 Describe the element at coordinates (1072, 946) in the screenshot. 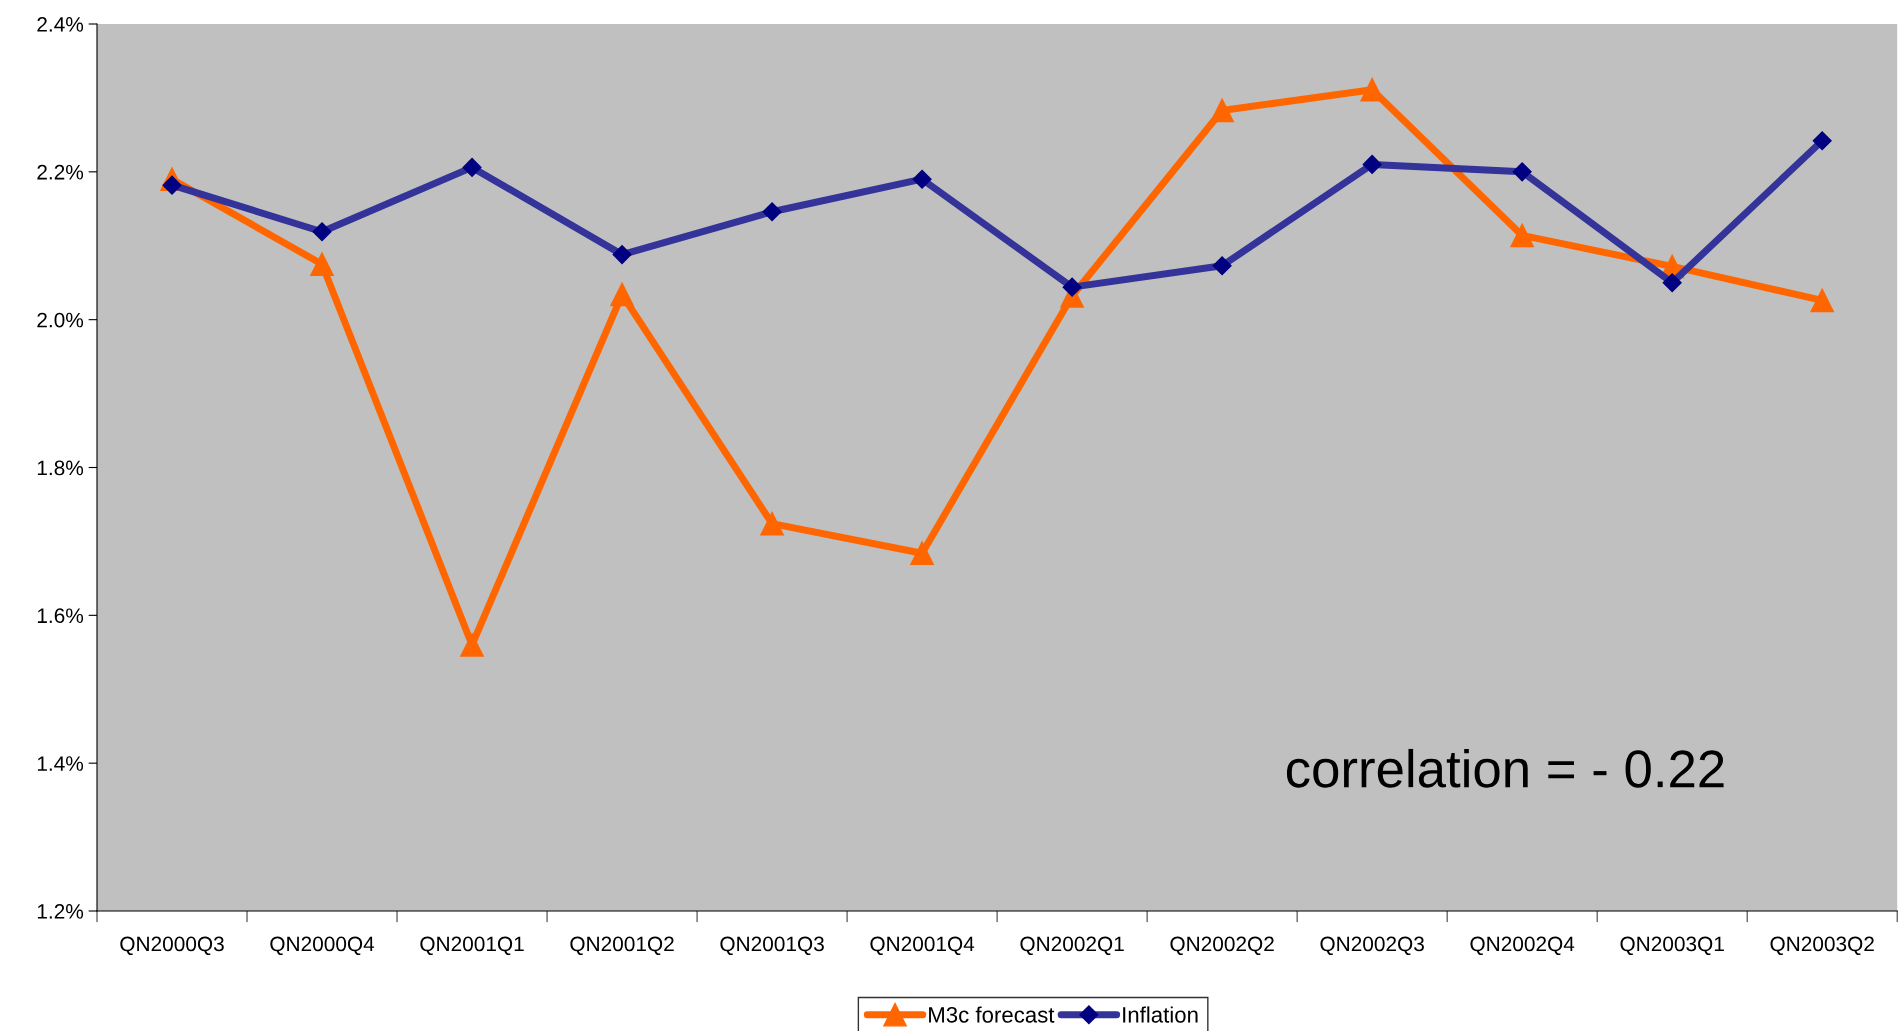

I see `x-tick-label: QN2002Q1` at that location.